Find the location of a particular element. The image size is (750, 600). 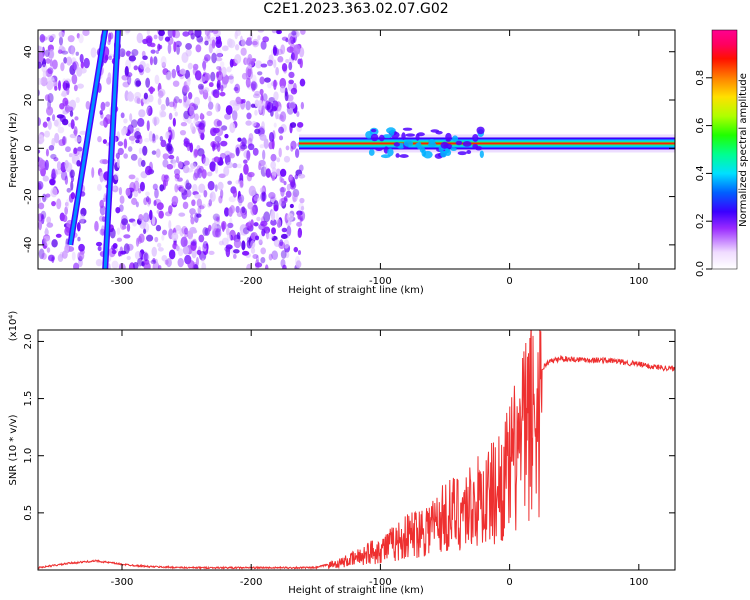

y-tick-label: 2.0 is located at coordinates (28, 341).